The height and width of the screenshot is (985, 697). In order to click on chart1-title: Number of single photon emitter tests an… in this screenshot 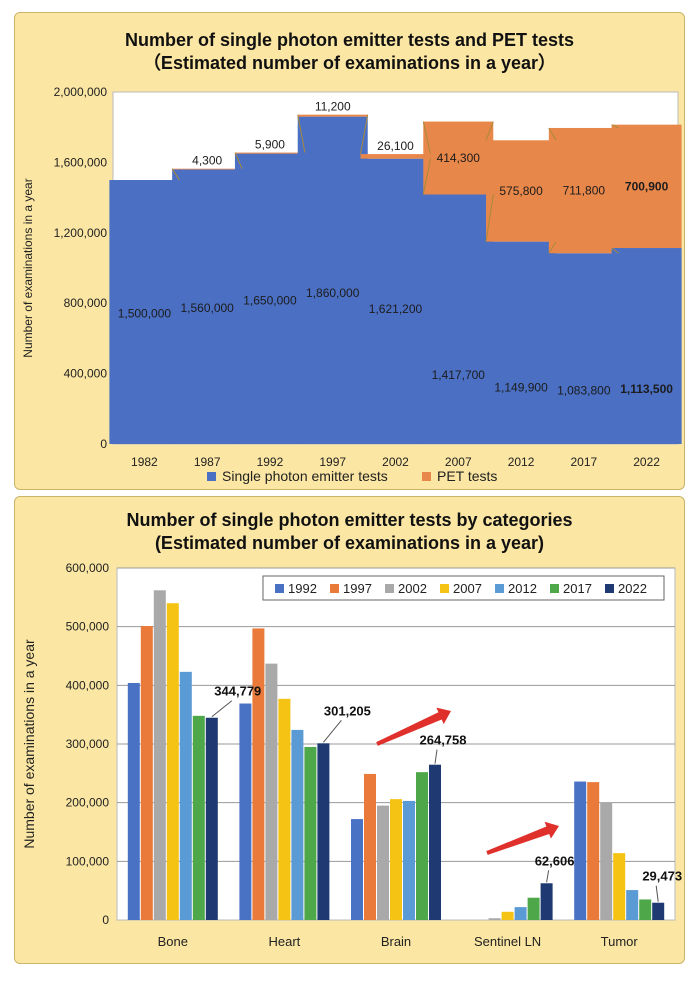, I will do `click(349, 52)`.